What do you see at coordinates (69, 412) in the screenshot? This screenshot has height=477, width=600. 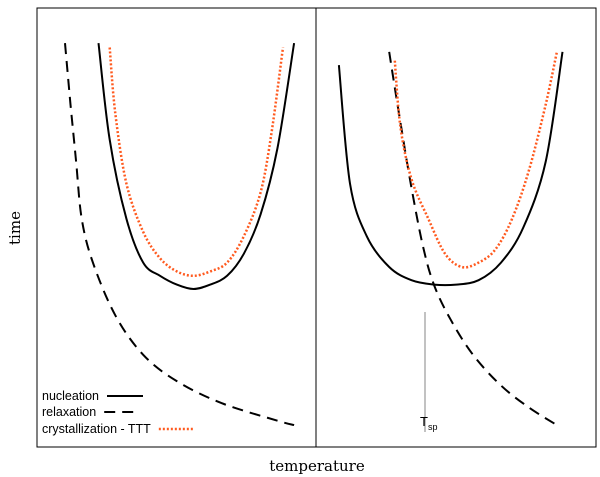 I see `legend-label-relaxation: relaxation` at bounding box center [69, 412].